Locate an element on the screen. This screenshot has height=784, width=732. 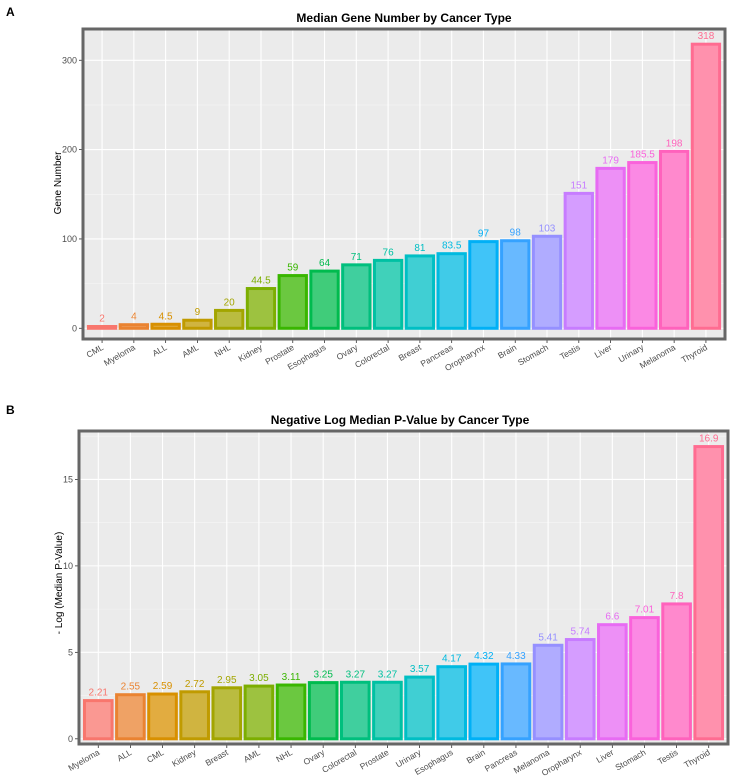
data-label: 198 is located at coordinates (674, 143).